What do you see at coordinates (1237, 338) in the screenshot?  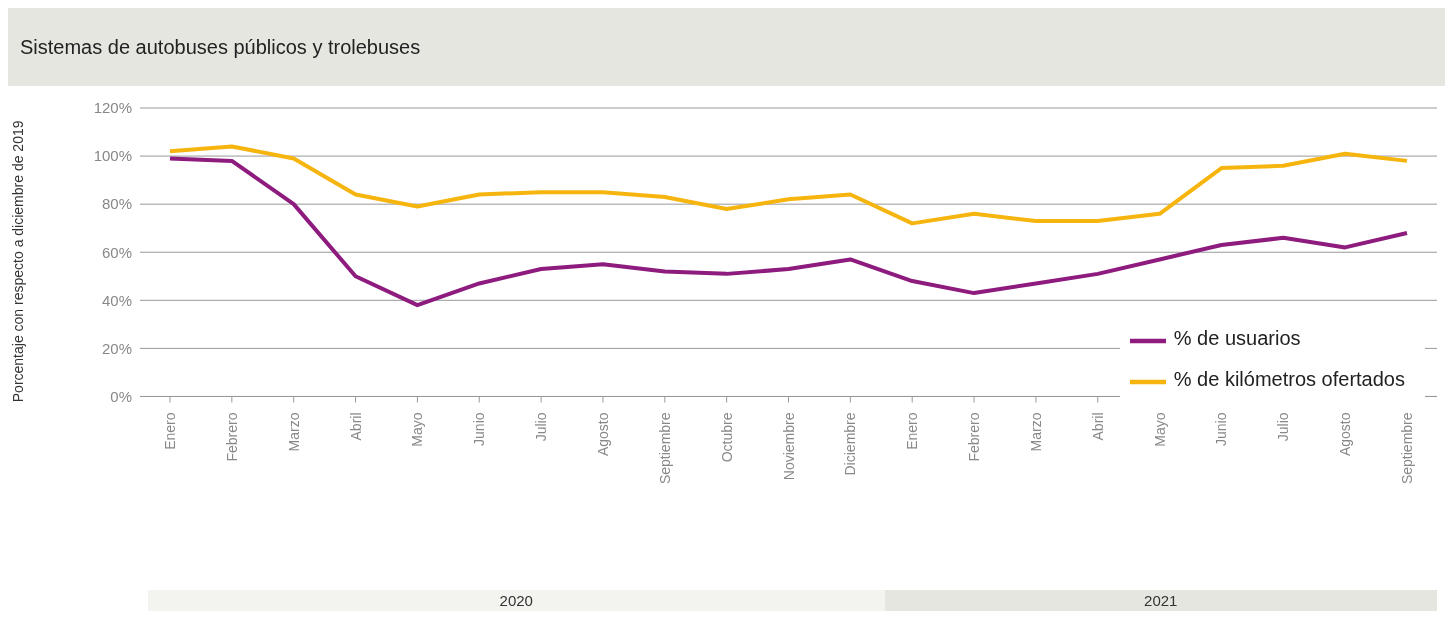 I see `legend-label: % de usuarios` at bounding box center [1237, 338].